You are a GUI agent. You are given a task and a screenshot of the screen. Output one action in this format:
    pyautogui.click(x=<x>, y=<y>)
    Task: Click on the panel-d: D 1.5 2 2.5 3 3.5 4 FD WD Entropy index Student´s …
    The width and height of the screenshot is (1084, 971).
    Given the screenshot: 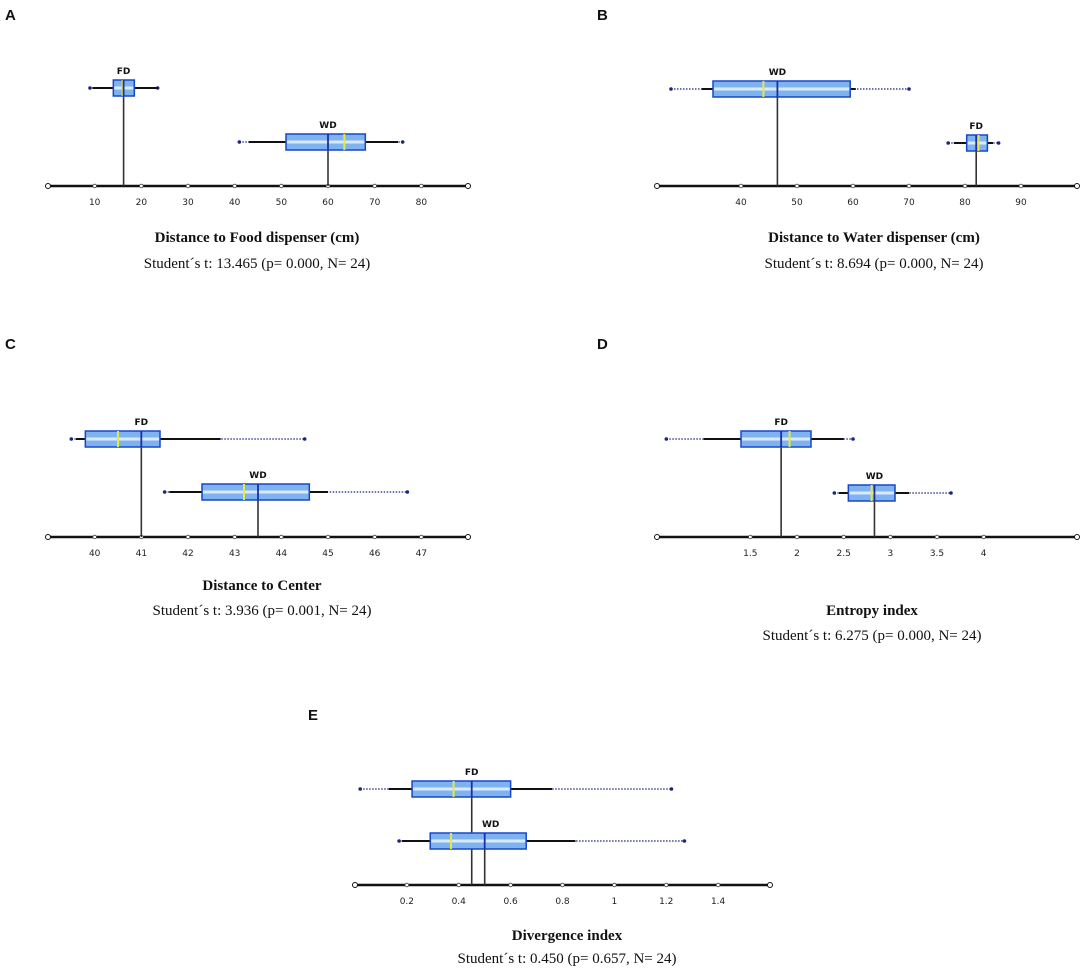 What is the action you would take?
    pyautogui.click(x=838, y=490)
    